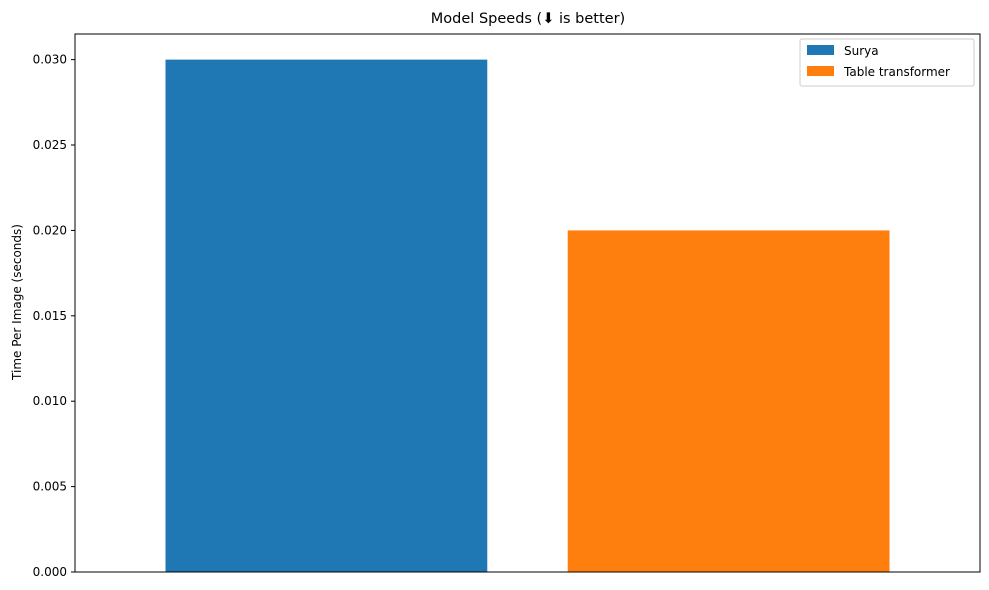  Describe the element at coordinates (50, 487) in the screenshot. I see `y-tick-label: 0.005` at that location.